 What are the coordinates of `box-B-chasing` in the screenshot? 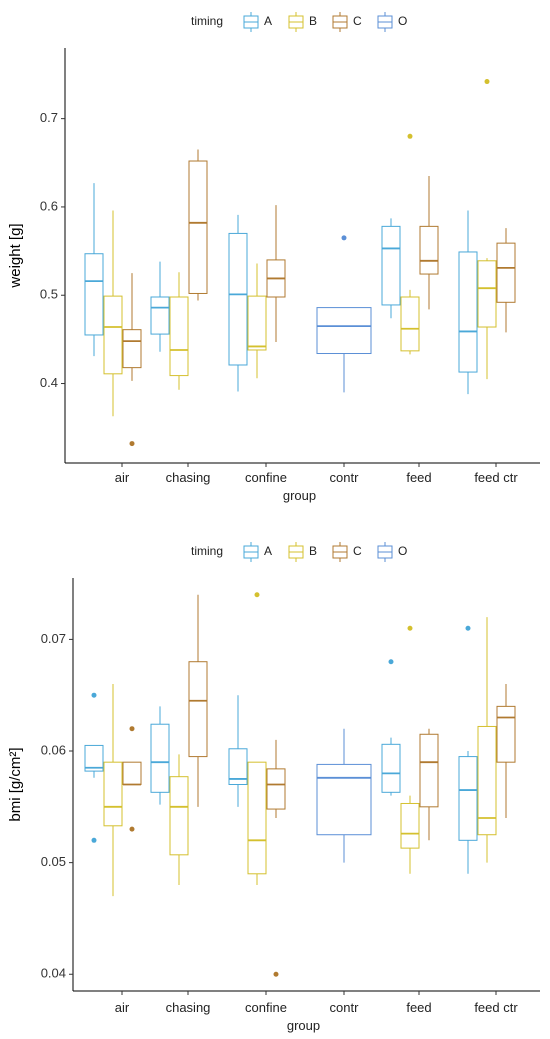 It's located at (179, 819).